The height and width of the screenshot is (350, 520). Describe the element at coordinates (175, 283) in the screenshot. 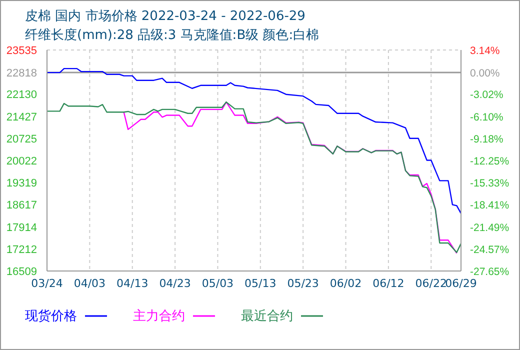

I see `x-tick-label: 04/23` at that location.